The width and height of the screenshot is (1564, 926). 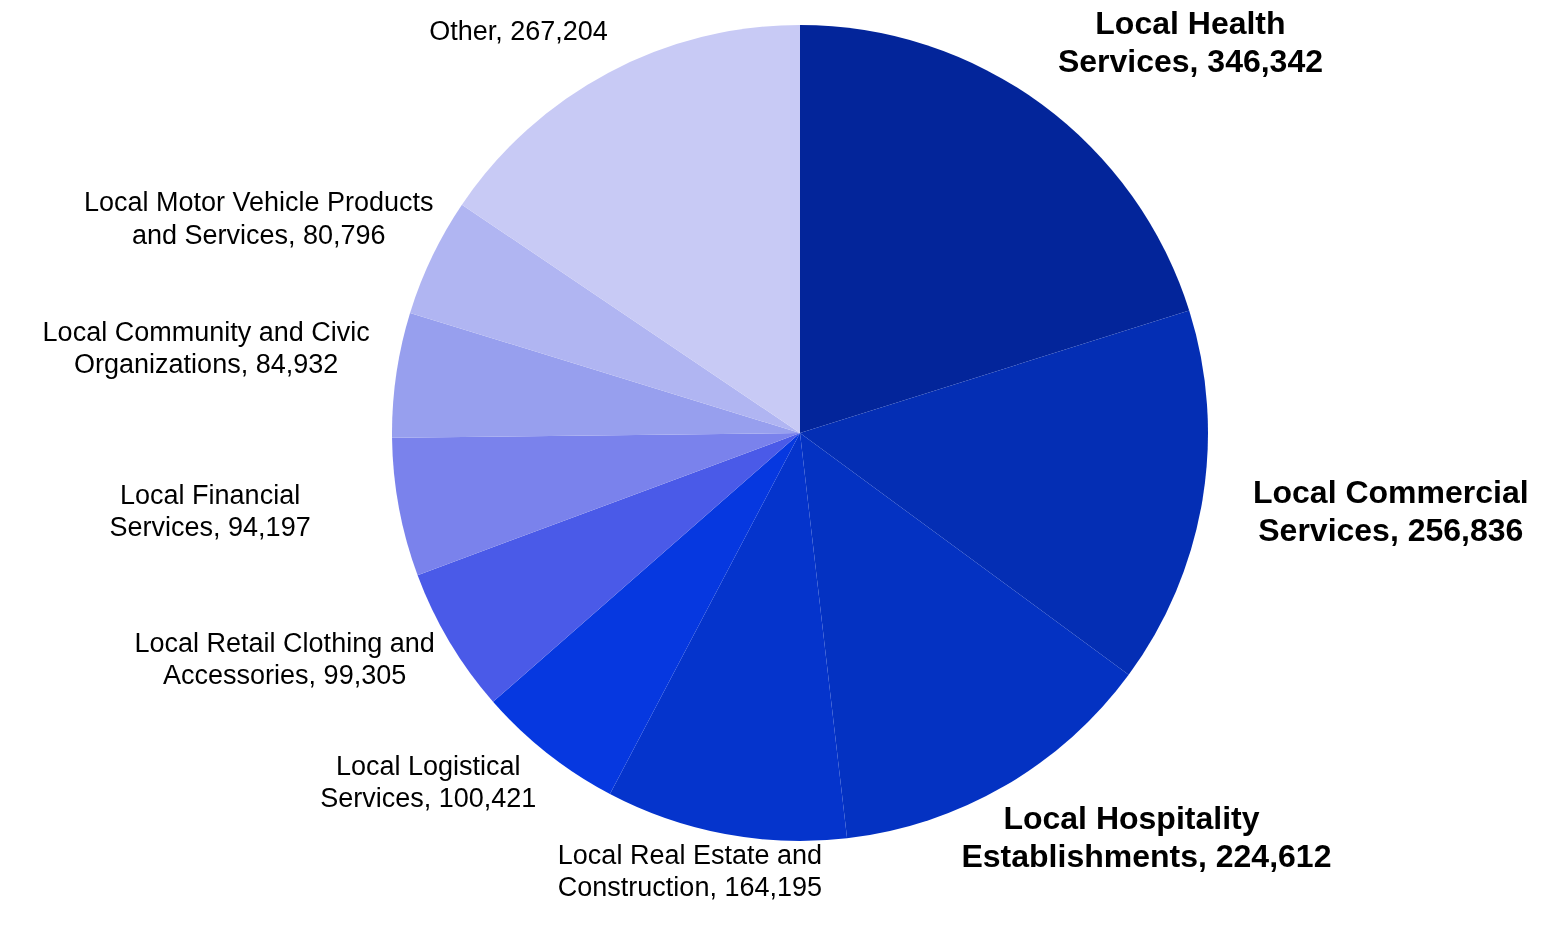 What do you see at coordinates (428, 782) in the screenshot?
I see `slice-label: Local Logistical Services, 100,421` at bounding box center [428, 782].